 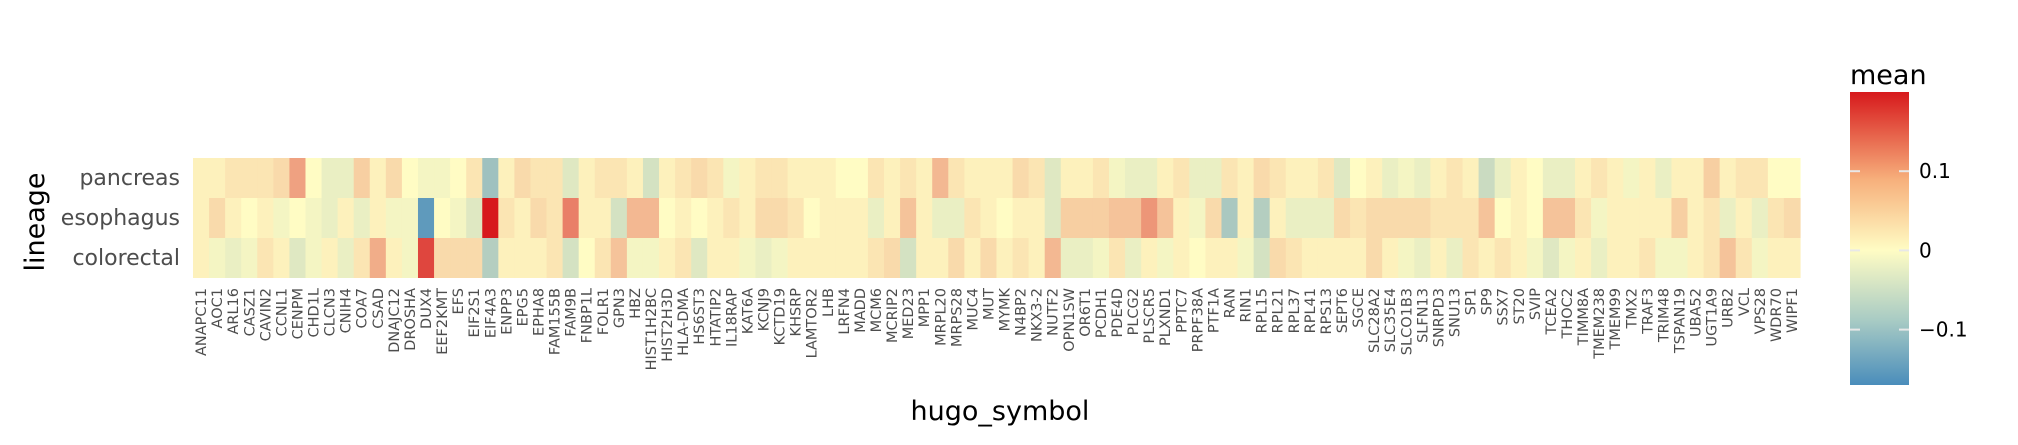 I want to click on x-tick-label-CCNL1: CCNL1, so click(x=282, y=312).